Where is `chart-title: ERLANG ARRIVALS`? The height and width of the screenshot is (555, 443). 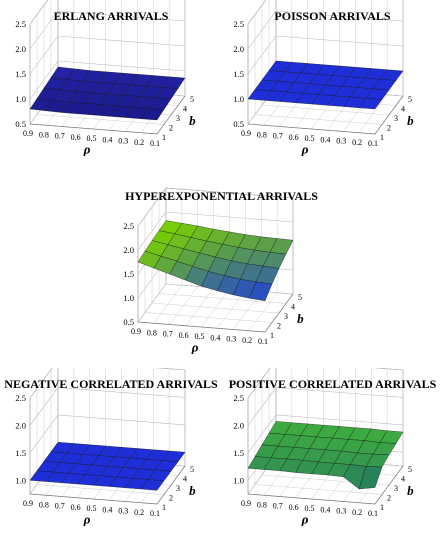 chart-title: ERLANG ARRIVALS is located at coordinates (111, 16).